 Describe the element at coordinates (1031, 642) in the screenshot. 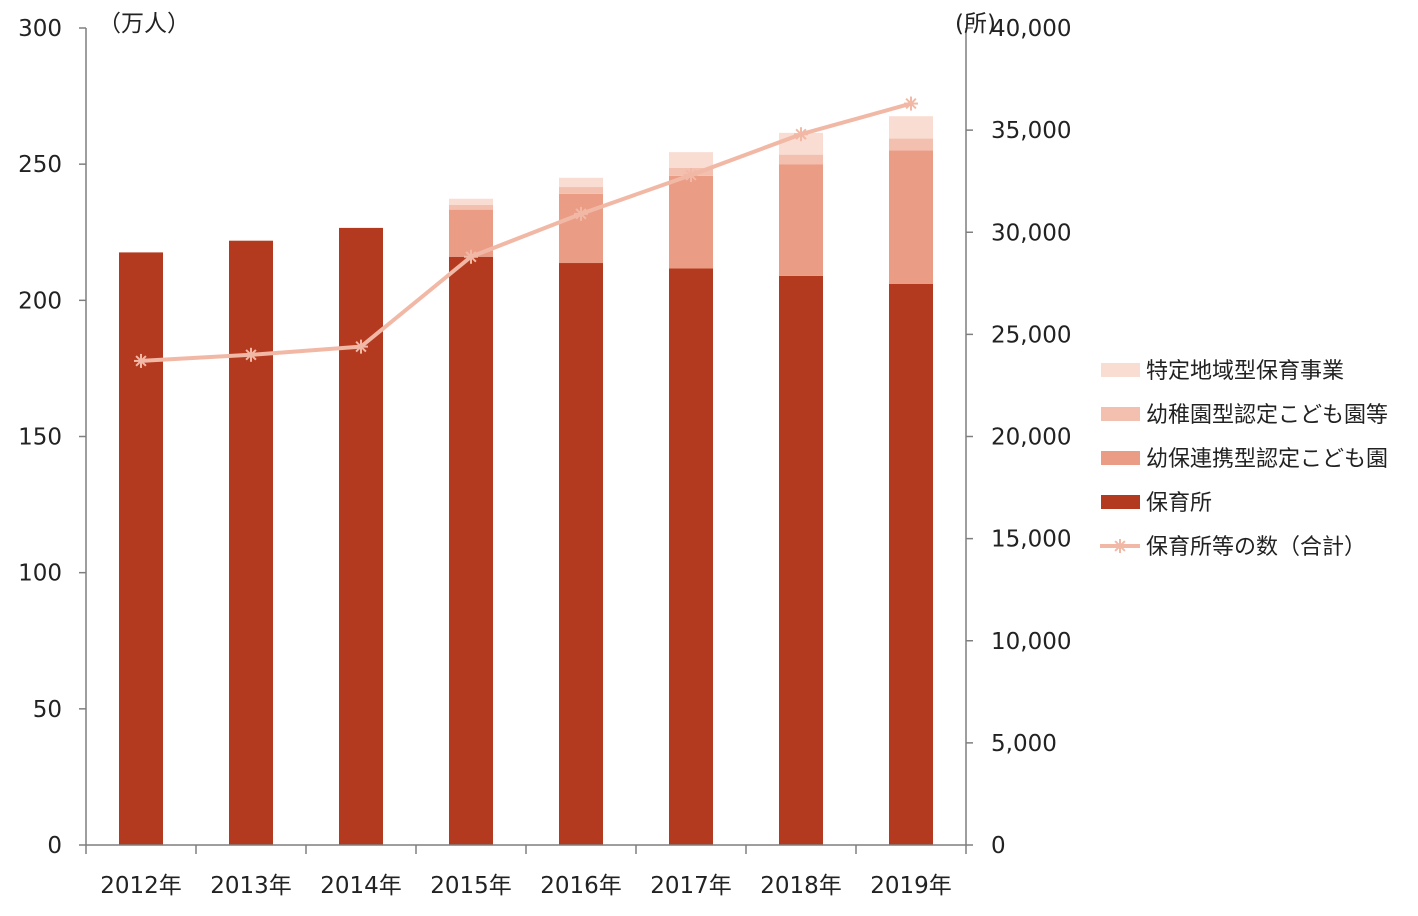

I see `right-tick-label-2: 10,000` at that location.